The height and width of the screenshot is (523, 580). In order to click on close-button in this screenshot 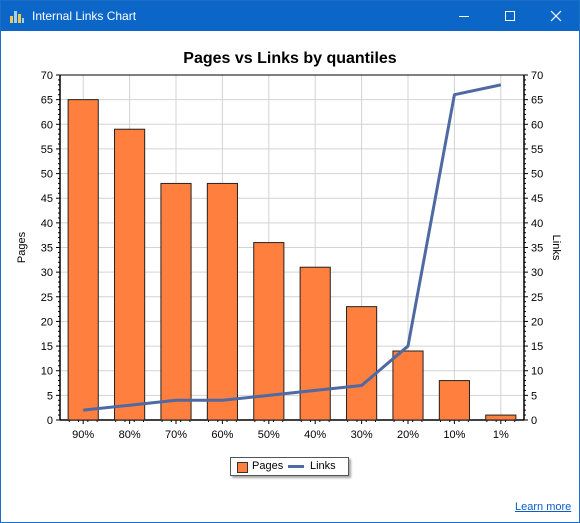, I will do `click(556, 16)`.